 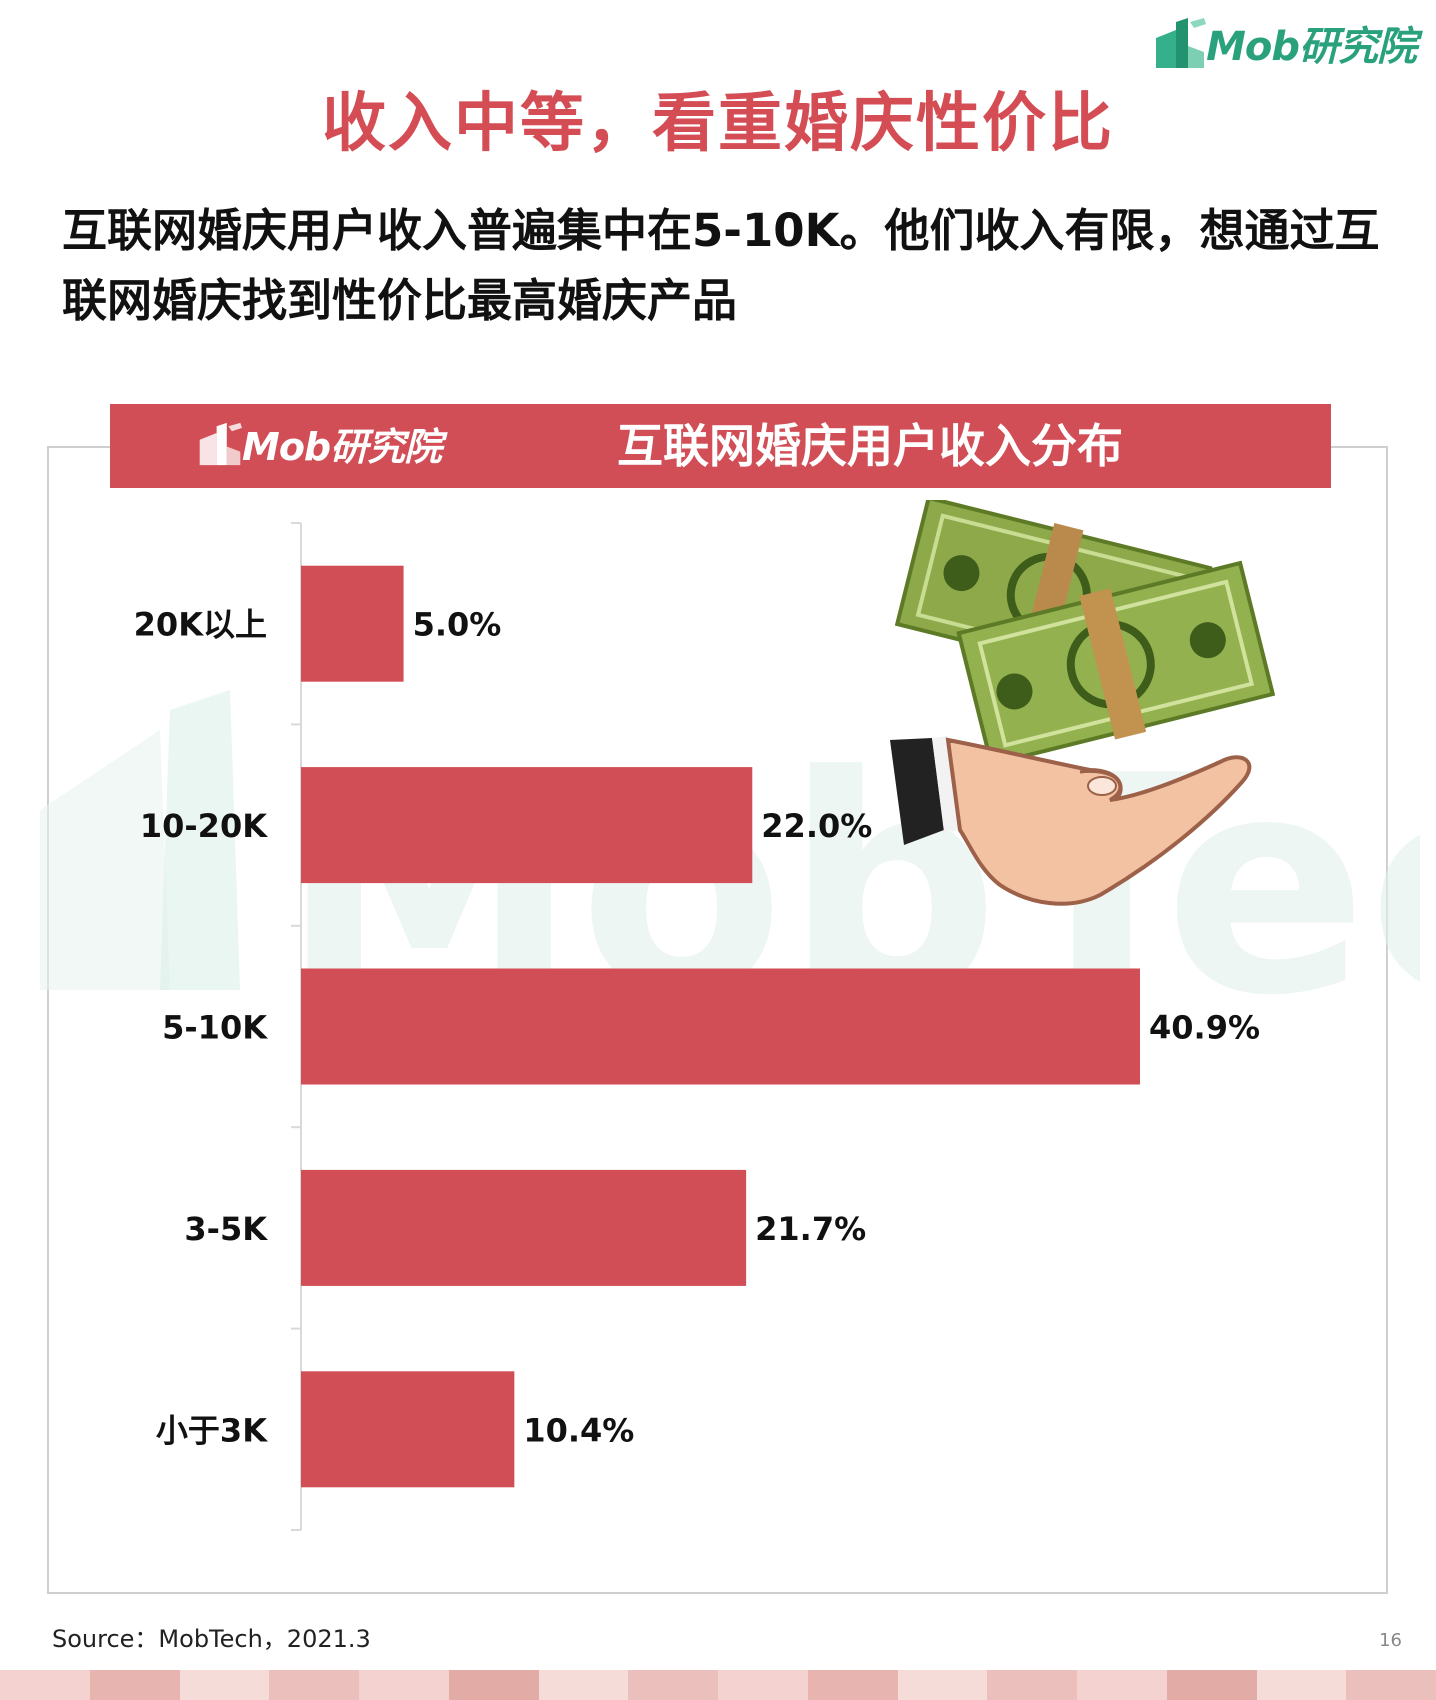 I want to click on chart-header: Mob研究院 互联网婚庆用户收入分布, so click(x=720, y=446).